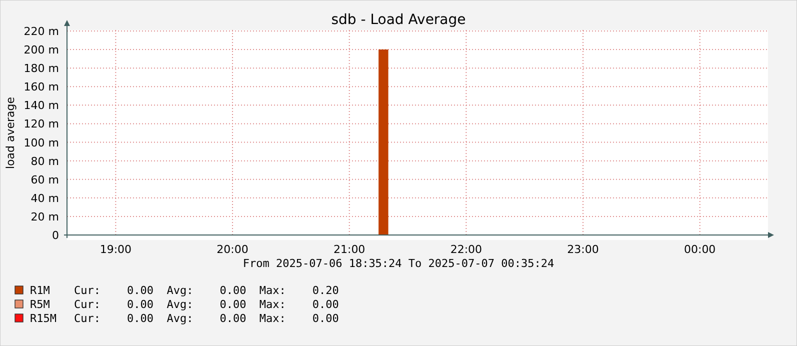  Describe the element at coordinates (466, 249) in the screenshot. I see `x-tick-label: 22:00` at that location.